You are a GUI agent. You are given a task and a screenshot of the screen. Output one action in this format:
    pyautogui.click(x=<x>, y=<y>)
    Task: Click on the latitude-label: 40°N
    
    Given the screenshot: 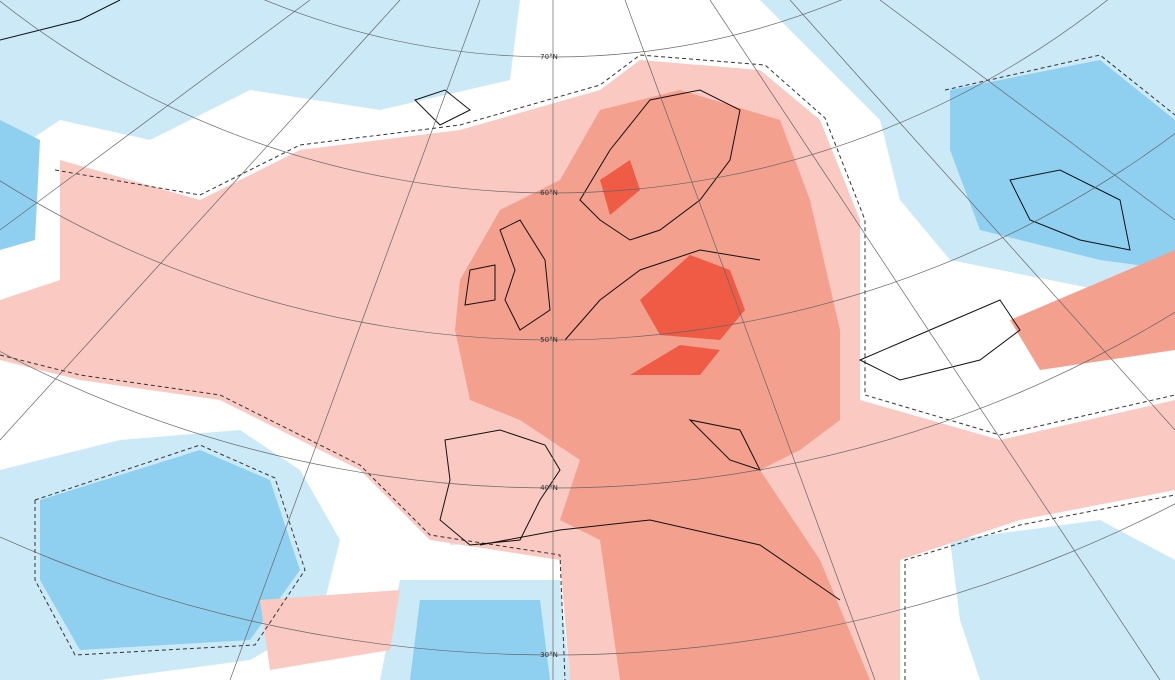 What is the action you would take?
    pyautogui.click(x=549, y=488)
    